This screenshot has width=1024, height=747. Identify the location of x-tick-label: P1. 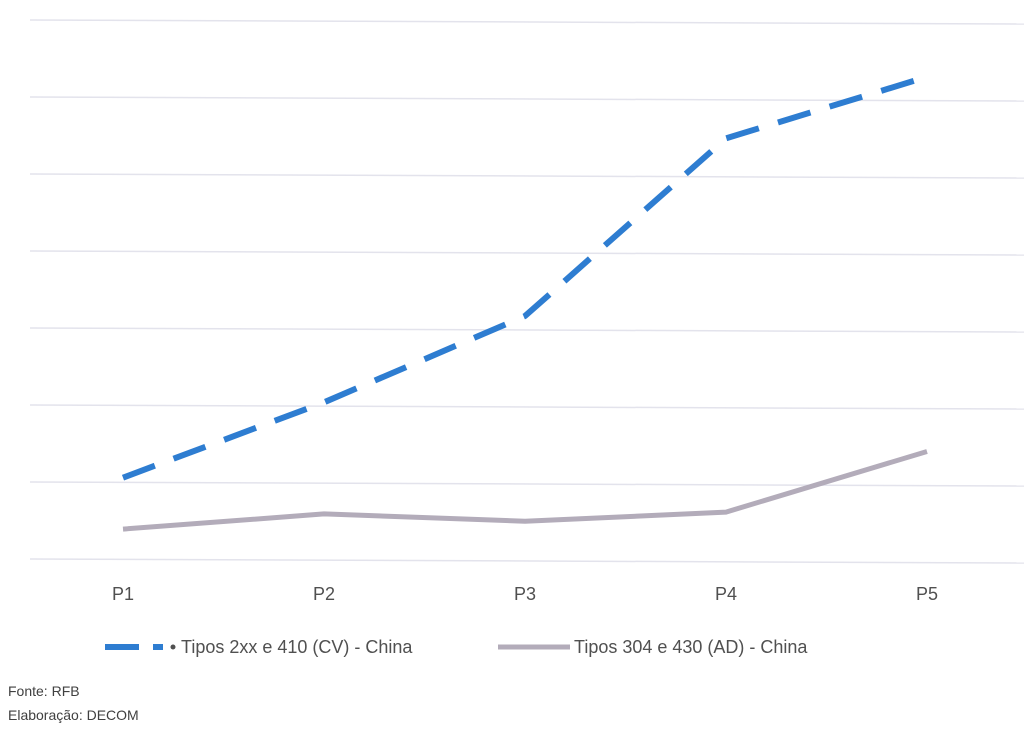
(123, 594).